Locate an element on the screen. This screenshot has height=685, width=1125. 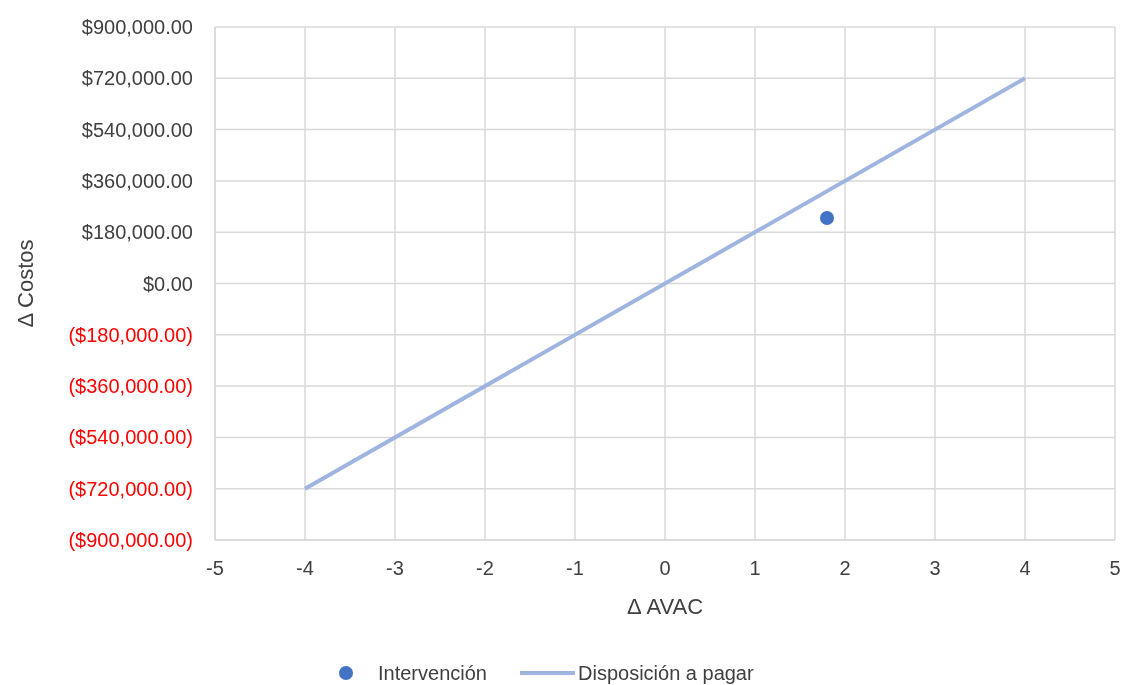
y-tick-label: $900,000.00 is located at coordinates (137, 27).